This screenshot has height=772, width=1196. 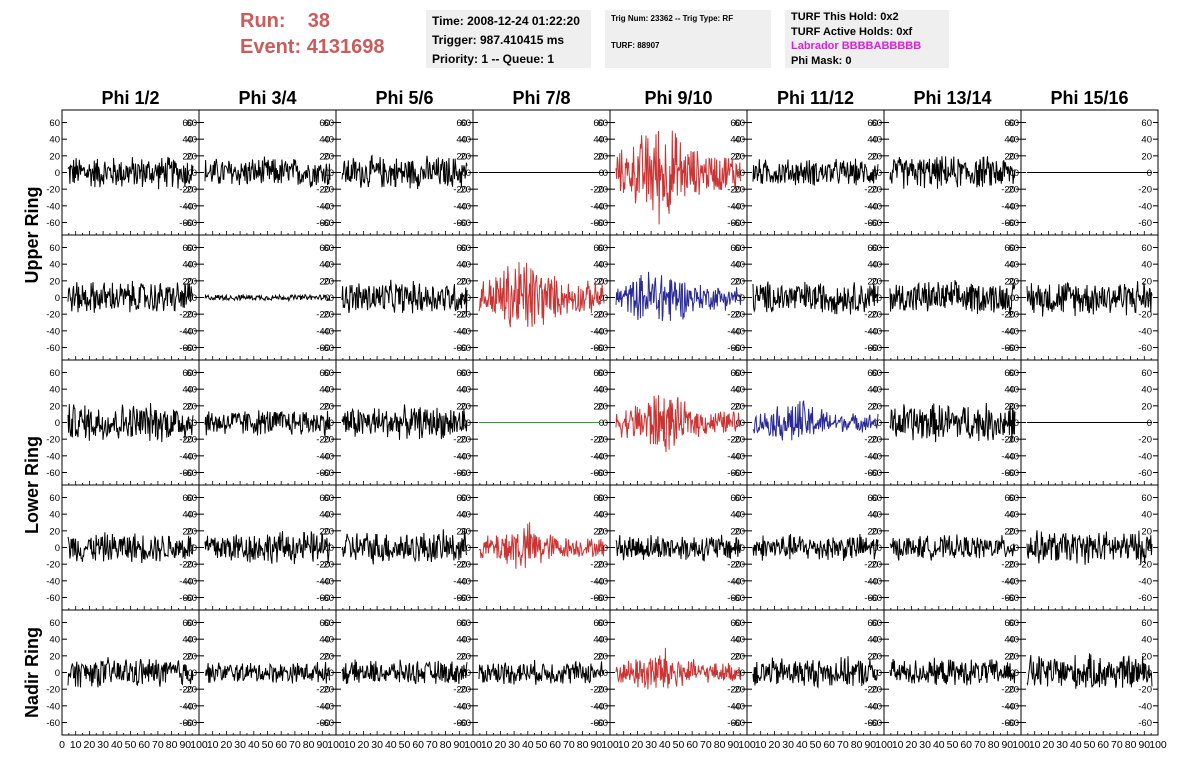 What do you see at coordinates (624, 745) in the screenshot?
I see `xtick-label: 10` at bounding box center [624, 745].